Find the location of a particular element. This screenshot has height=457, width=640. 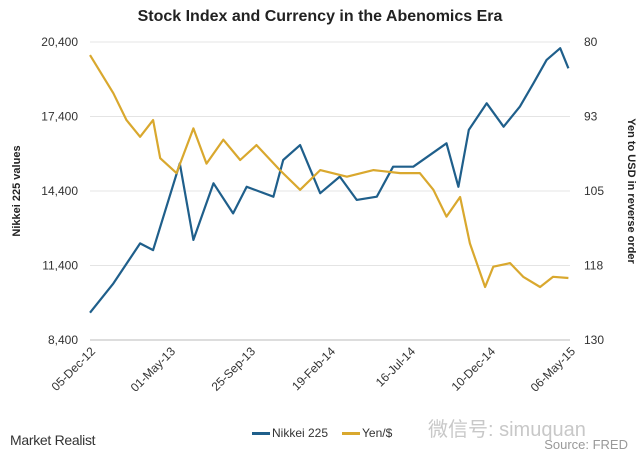

y2-axis-label: Yen to USD in reverse order is located at coordinates (631, 191).